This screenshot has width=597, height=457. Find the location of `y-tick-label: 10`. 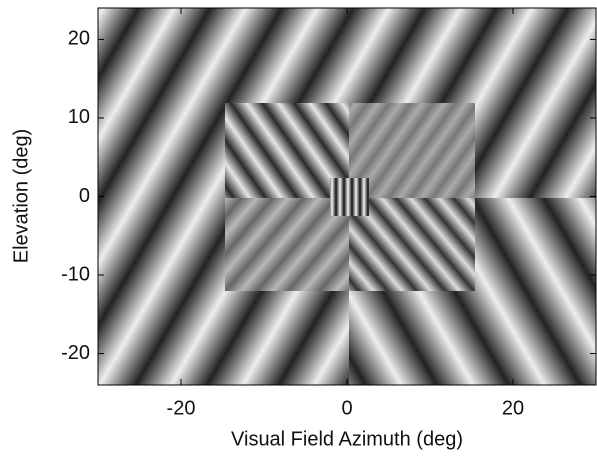

y-tick-label: 10 is located at coordinates (79, 117).